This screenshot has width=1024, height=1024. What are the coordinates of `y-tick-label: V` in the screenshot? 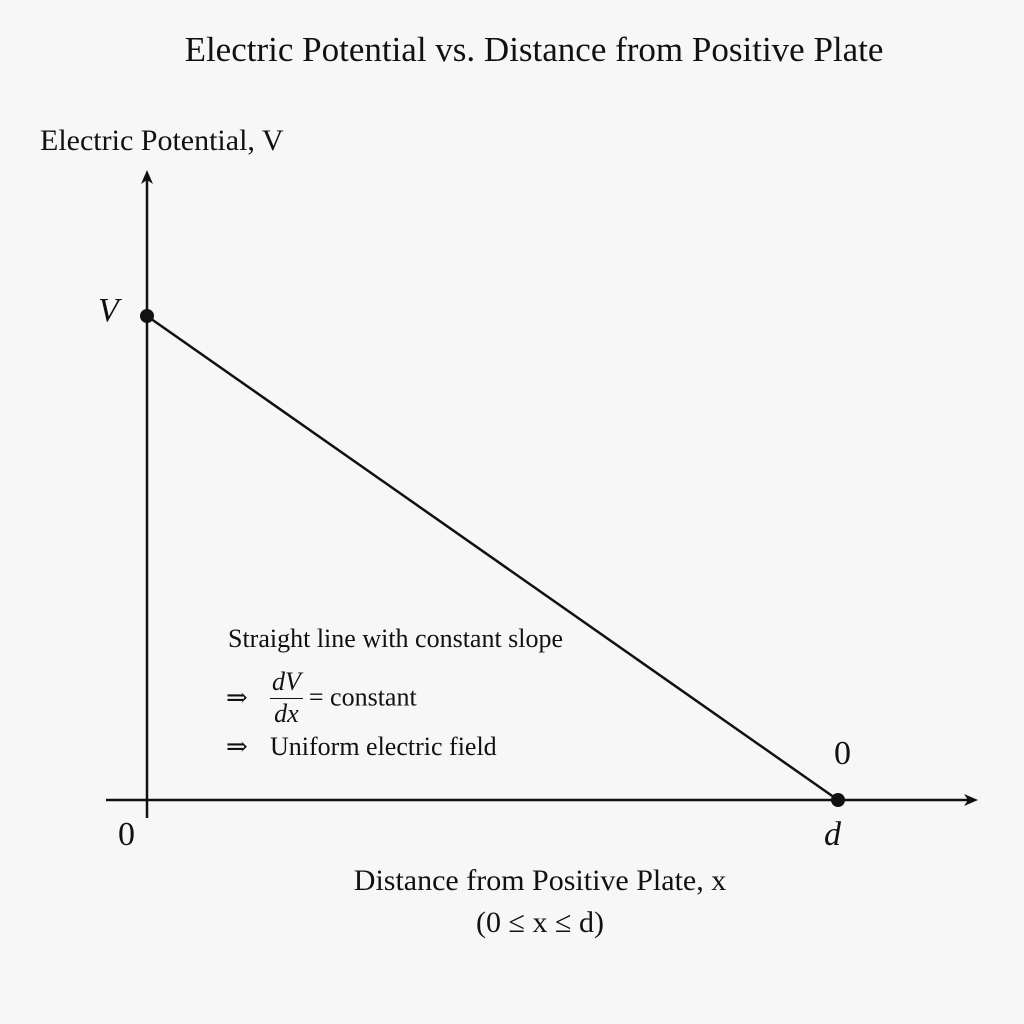 It's located at (108, 310).